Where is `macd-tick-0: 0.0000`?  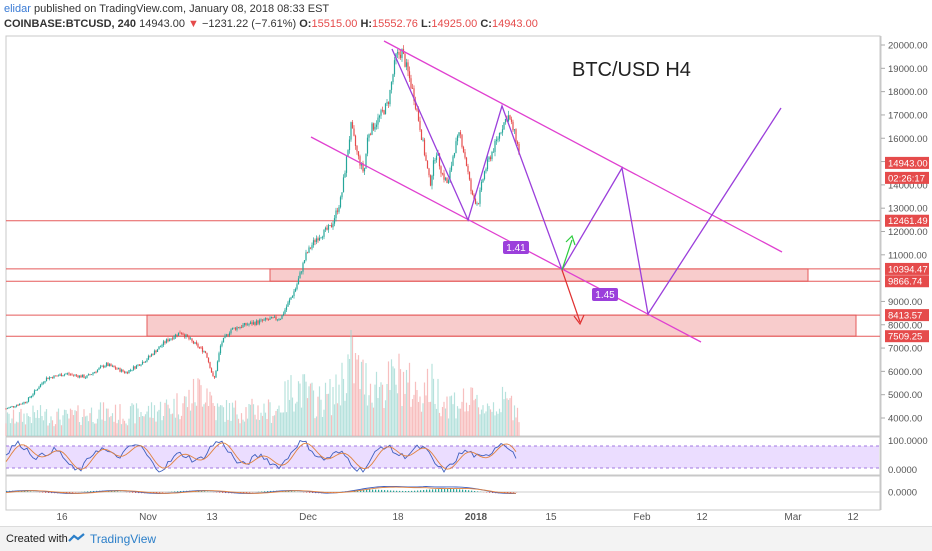
macd-tick-0: 0.0000 is located at coordinates (902, 493).